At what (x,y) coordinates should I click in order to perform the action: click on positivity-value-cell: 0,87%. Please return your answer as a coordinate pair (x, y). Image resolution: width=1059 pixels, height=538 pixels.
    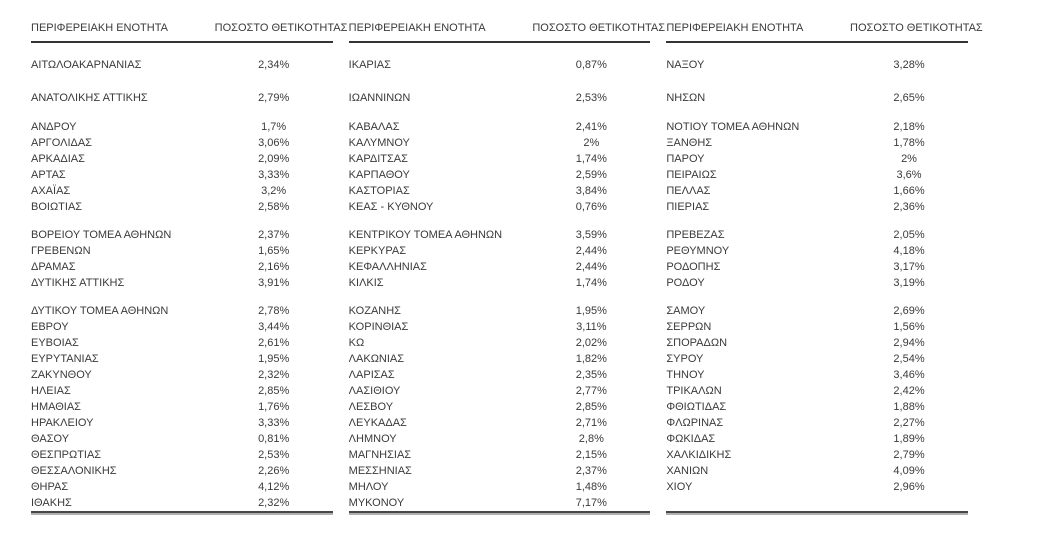
    Looking at the image, I should click on (591, 65).